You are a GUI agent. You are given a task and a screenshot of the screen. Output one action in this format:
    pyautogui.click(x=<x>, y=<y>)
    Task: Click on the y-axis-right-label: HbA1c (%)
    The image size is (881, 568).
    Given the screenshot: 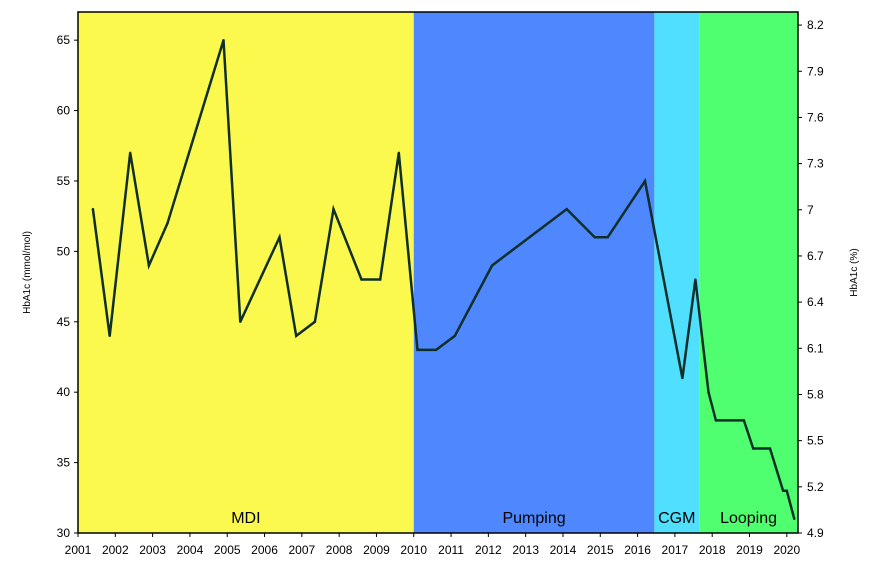 What is the action you would take?
    pyautogui.click(x=854, y=272)
    